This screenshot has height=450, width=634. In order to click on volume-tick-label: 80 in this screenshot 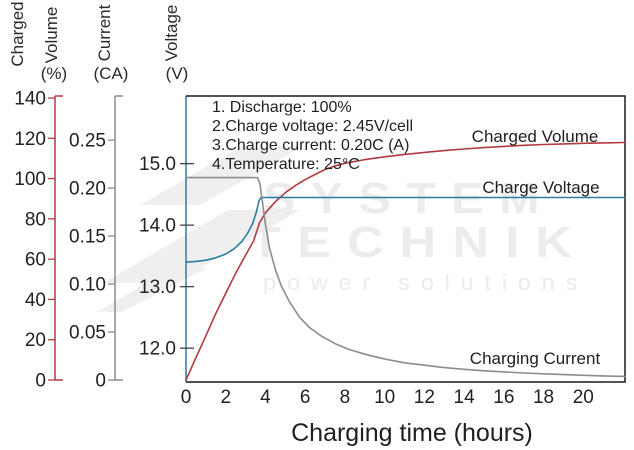, I will do `click(35, 219)`.